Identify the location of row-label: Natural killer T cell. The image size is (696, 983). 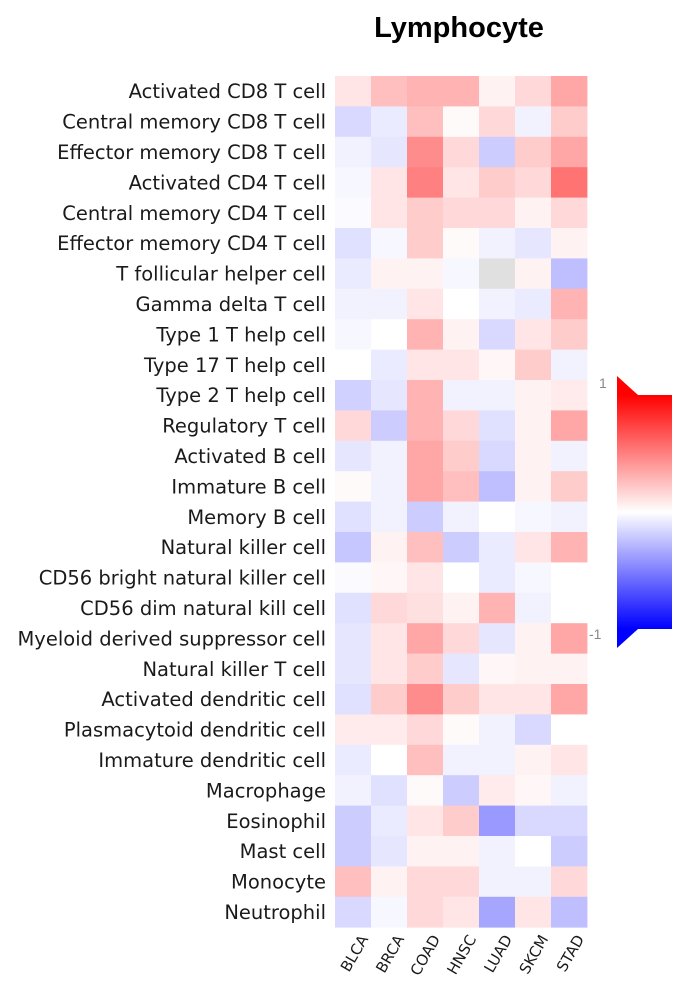
(234, 669).